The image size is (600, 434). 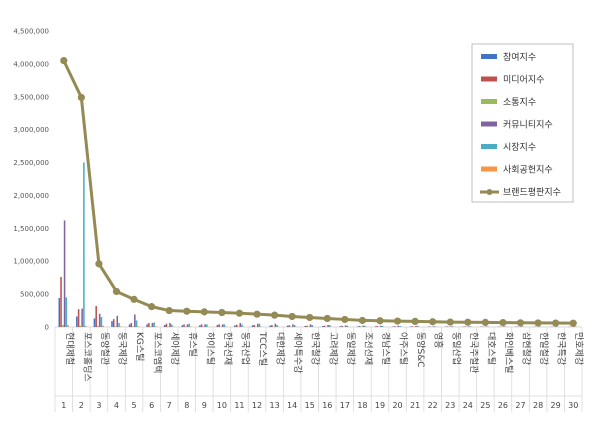 I want to click on rank-label: 15, so click(x=310, y=405).